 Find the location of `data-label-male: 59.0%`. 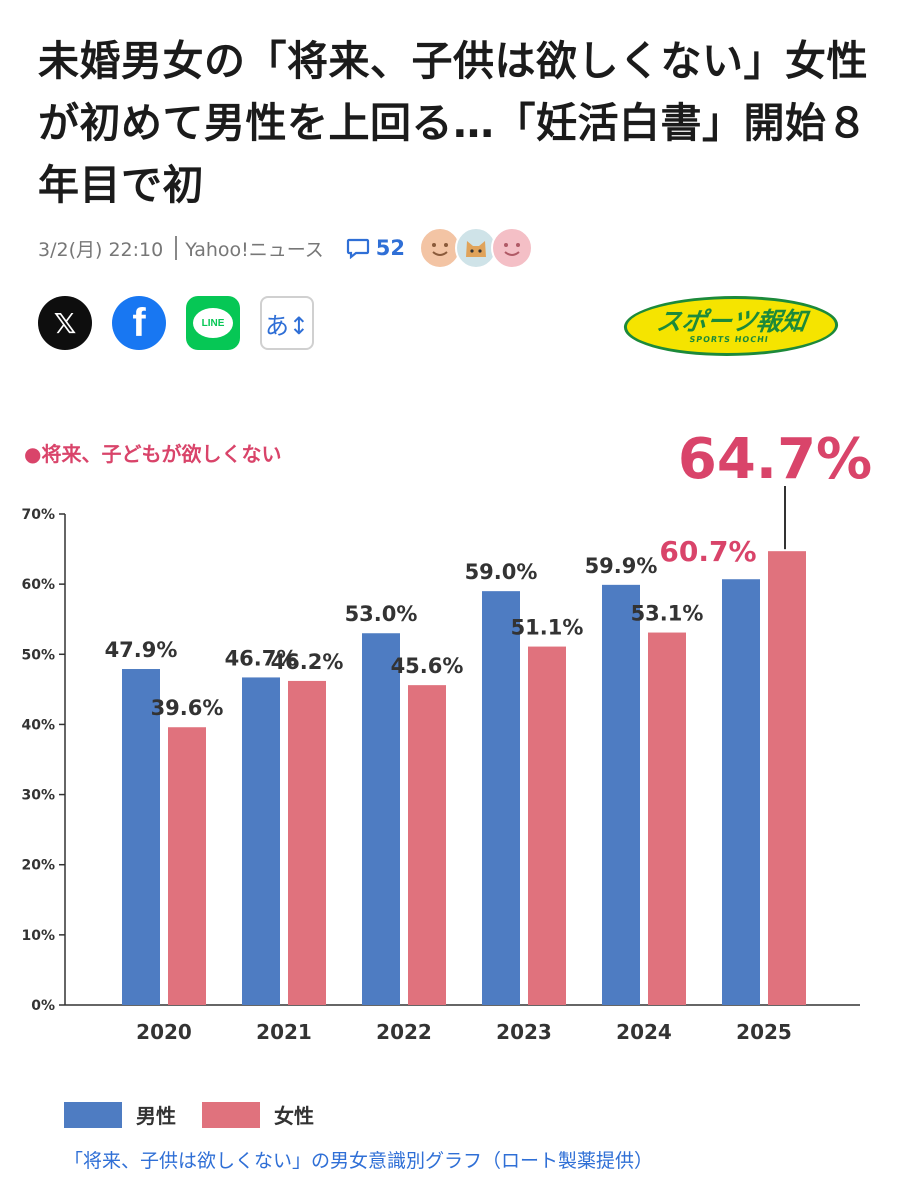

data-label-male: 59.0% is located at coordinates (501, 572).